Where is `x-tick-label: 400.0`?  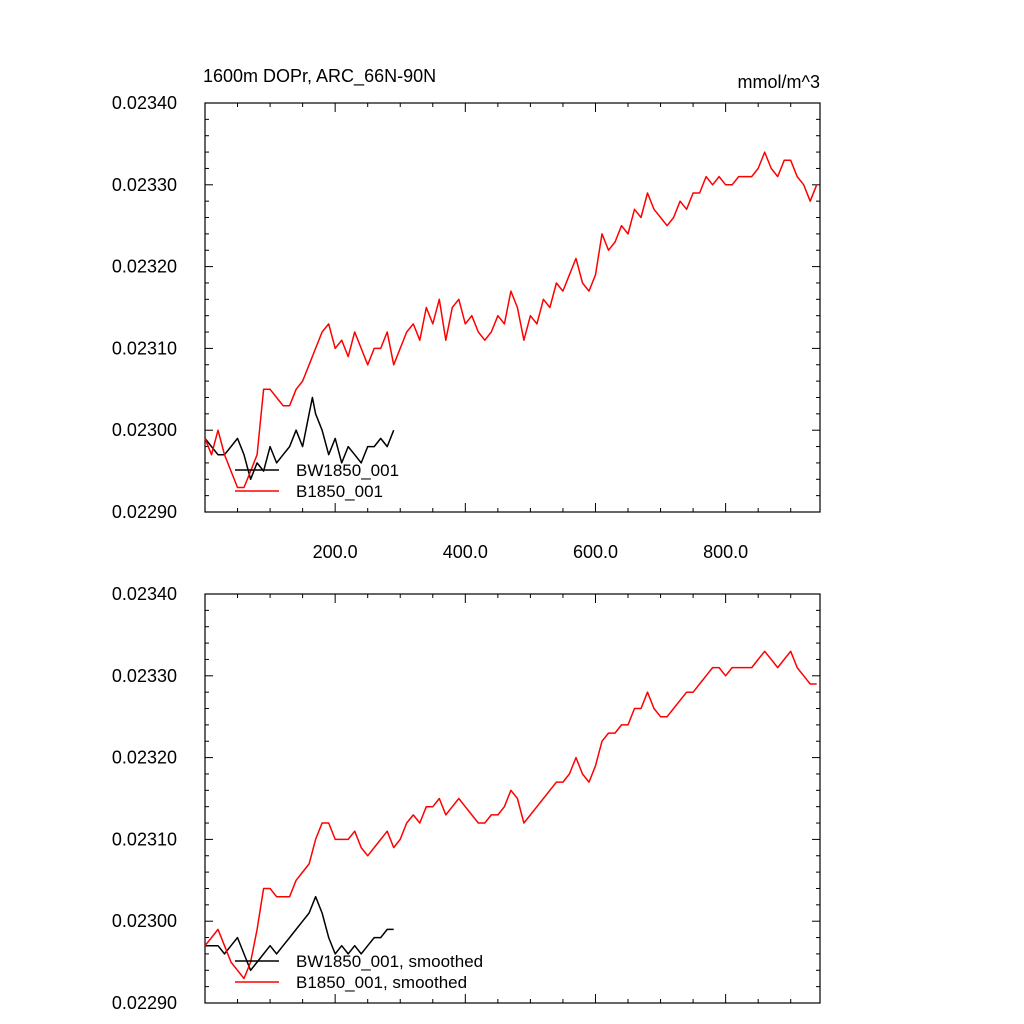 x-tick-label: 400.0 is located at coordinates (465, 552).